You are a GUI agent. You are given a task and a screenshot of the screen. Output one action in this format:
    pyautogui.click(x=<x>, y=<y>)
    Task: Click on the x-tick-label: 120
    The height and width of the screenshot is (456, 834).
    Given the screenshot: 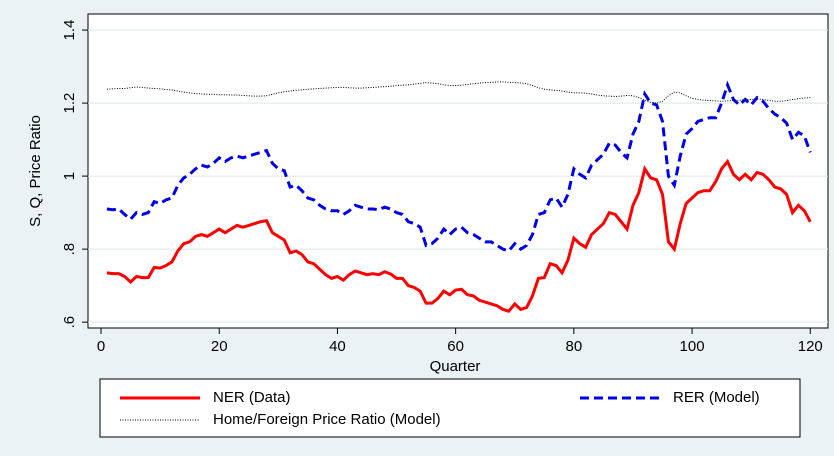 What is the action you would take?
    pyautogui.click(x=810, y=346)
    